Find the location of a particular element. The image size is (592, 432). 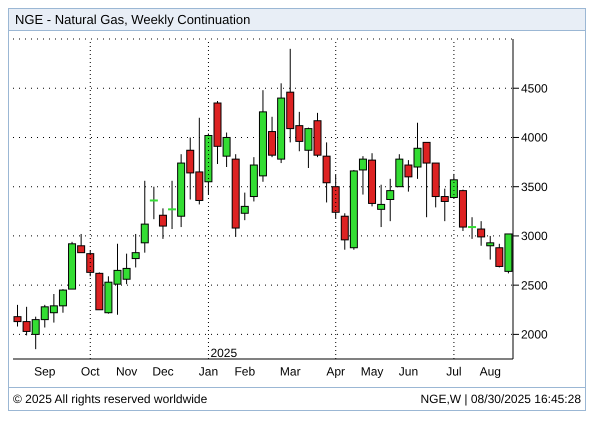

x-tick-label: May is located at coordinates (372, 371).